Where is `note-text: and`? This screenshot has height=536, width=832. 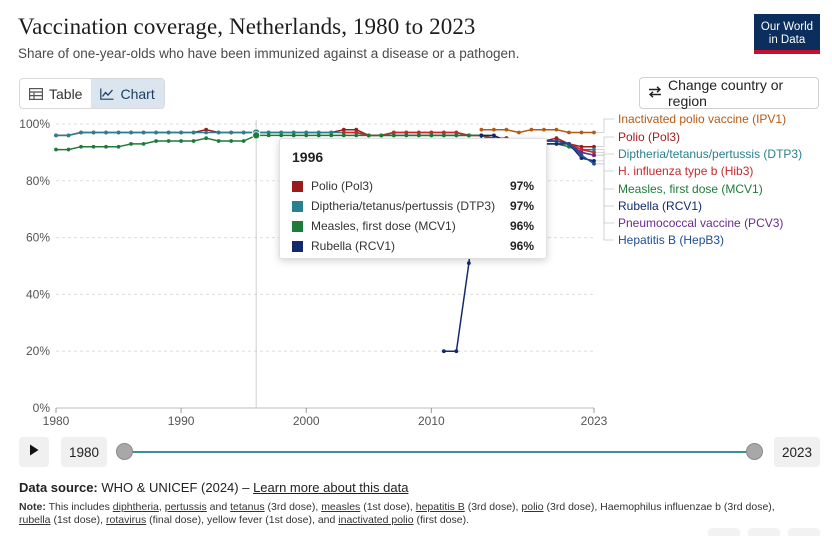
note-text: and is located at coordinates (218, 507).